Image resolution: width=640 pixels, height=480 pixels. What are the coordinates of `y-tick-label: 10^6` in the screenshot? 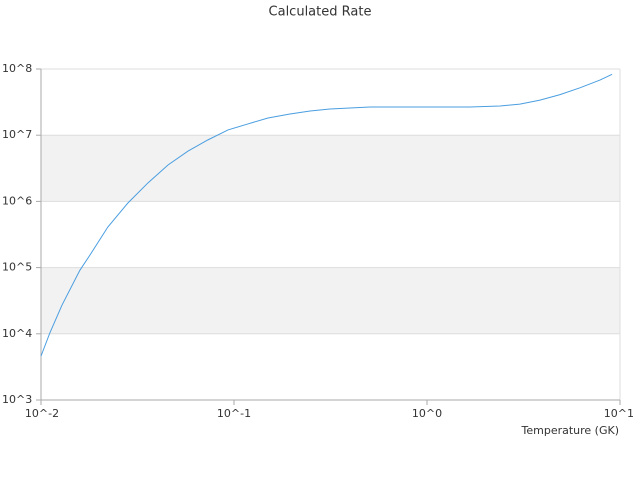 It's located at (17, 200).